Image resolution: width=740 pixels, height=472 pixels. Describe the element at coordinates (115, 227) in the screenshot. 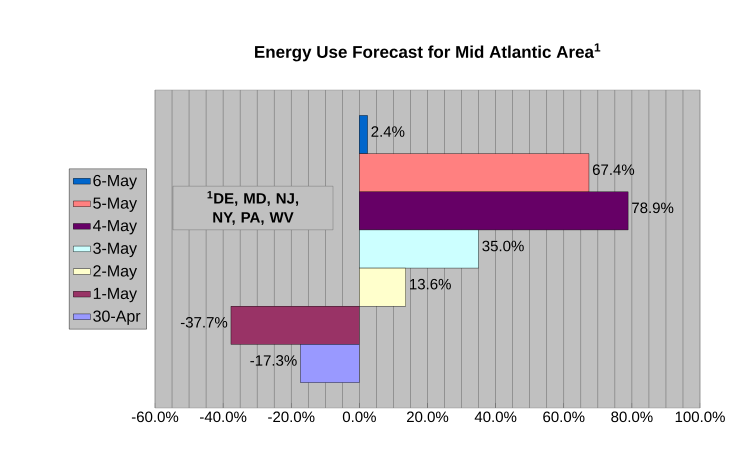

I see `legend-label: 4-May` at that location.